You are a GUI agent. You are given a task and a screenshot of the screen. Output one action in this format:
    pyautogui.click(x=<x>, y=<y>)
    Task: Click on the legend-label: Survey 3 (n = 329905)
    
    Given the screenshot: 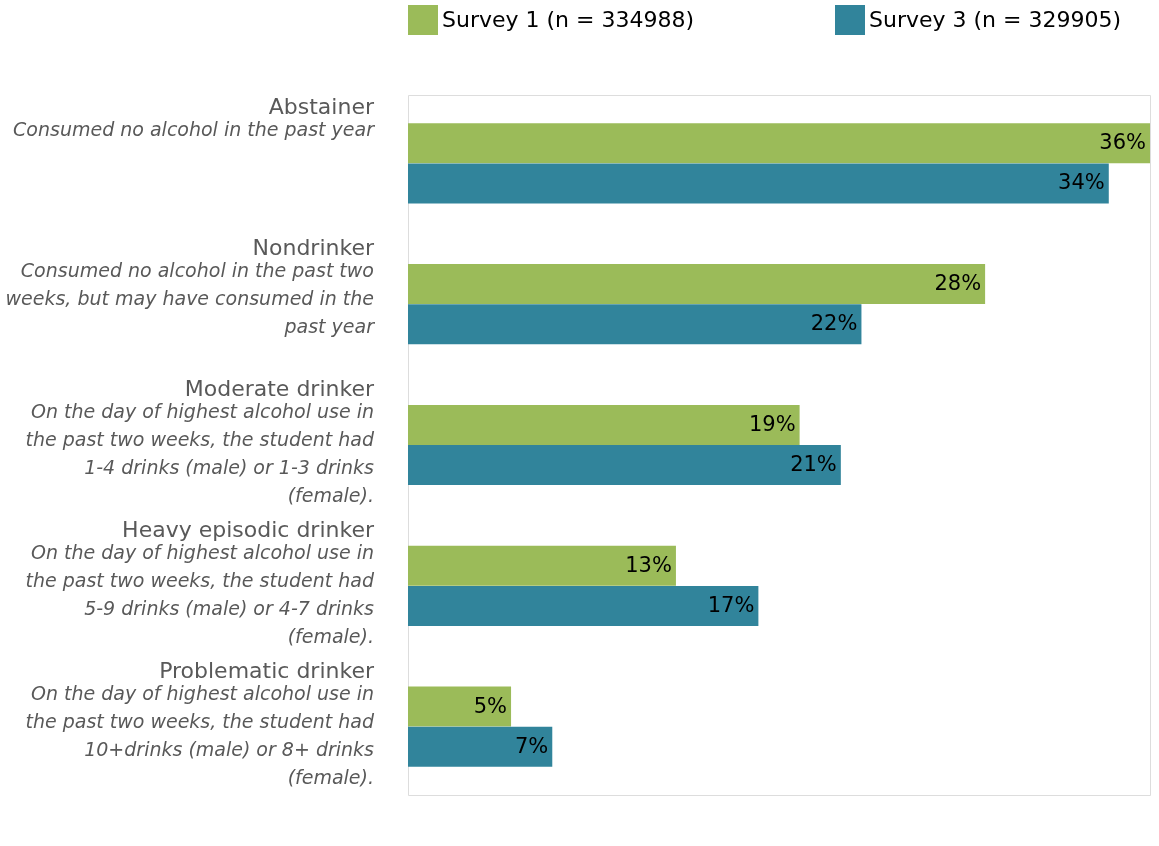 What is the action you would take?
    pyautogui.click(x=995, y=19)
    